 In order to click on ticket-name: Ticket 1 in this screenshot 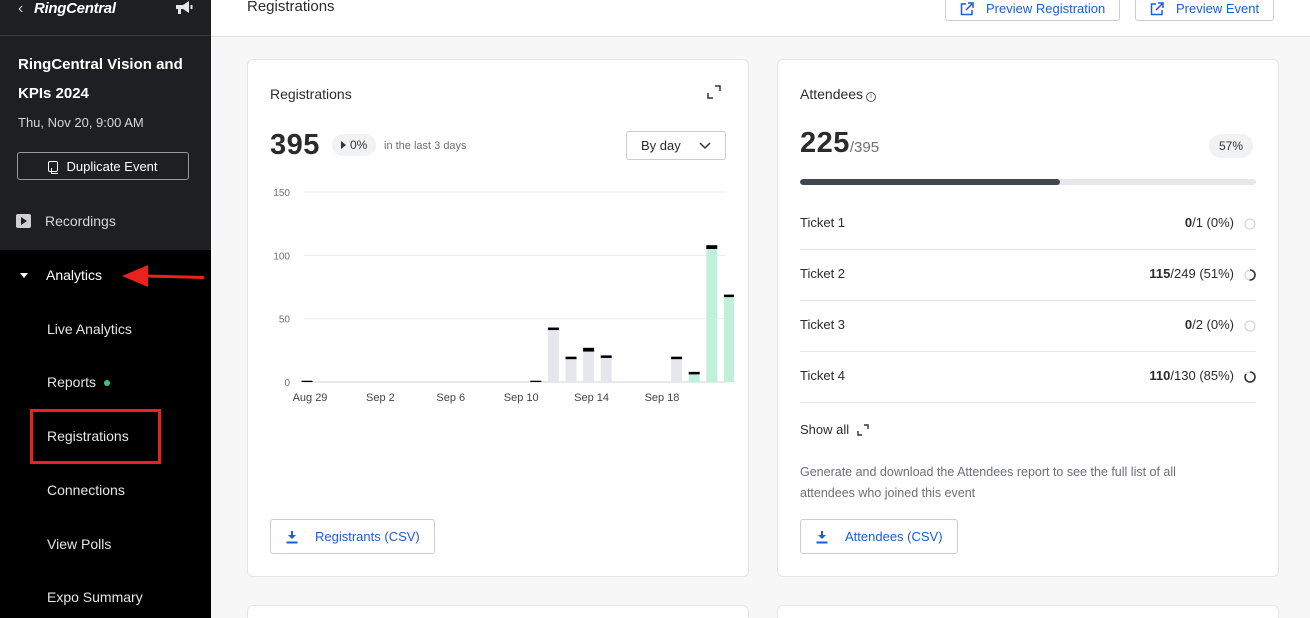, I will do `click(823, 222)`.